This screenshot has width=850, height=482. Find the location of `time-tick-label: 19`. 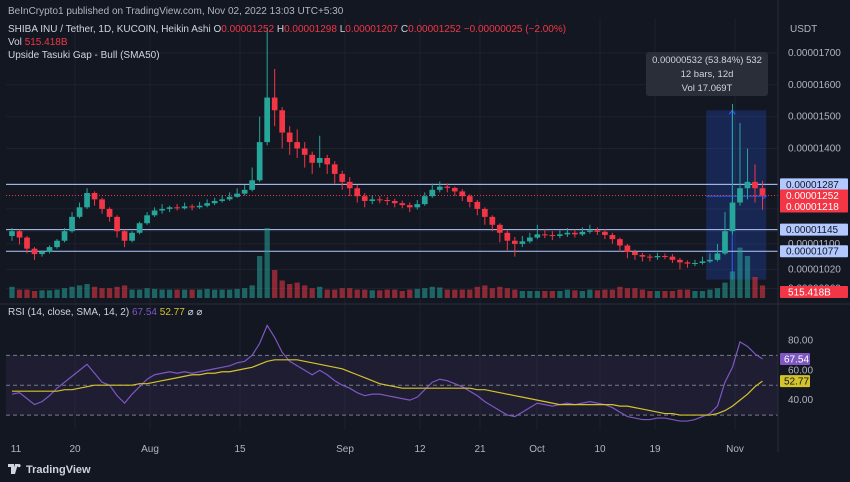

time-tick-label: 19 is located at coordinates (655, 449).